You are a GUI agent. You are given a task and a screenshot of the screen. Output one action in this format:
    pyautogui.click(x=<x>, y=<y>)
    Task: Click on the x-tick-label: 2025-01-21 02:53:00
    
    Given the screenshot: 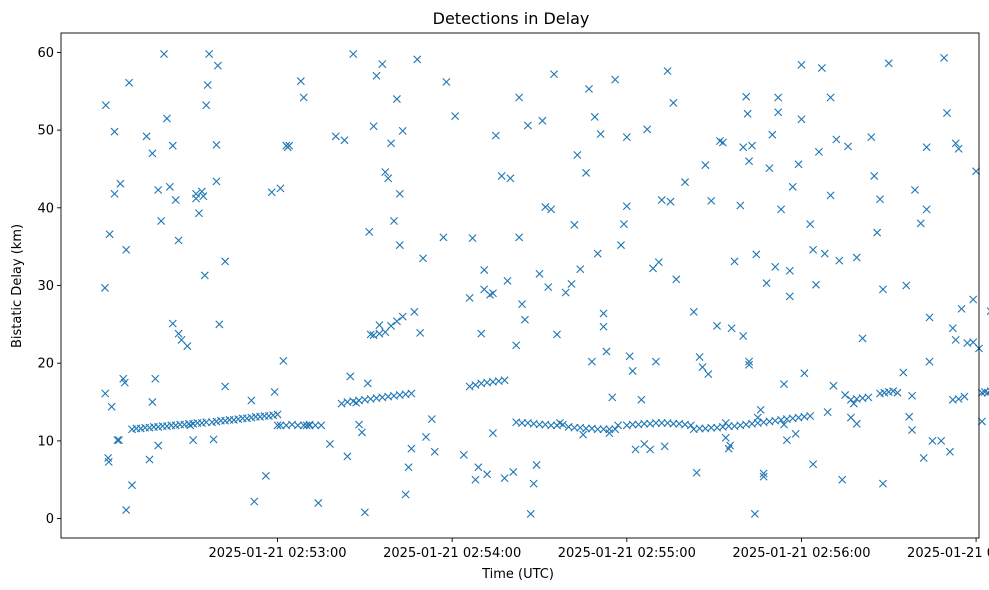 What is the action you would take?
    pyautogui.click(x=278, y=553)
    